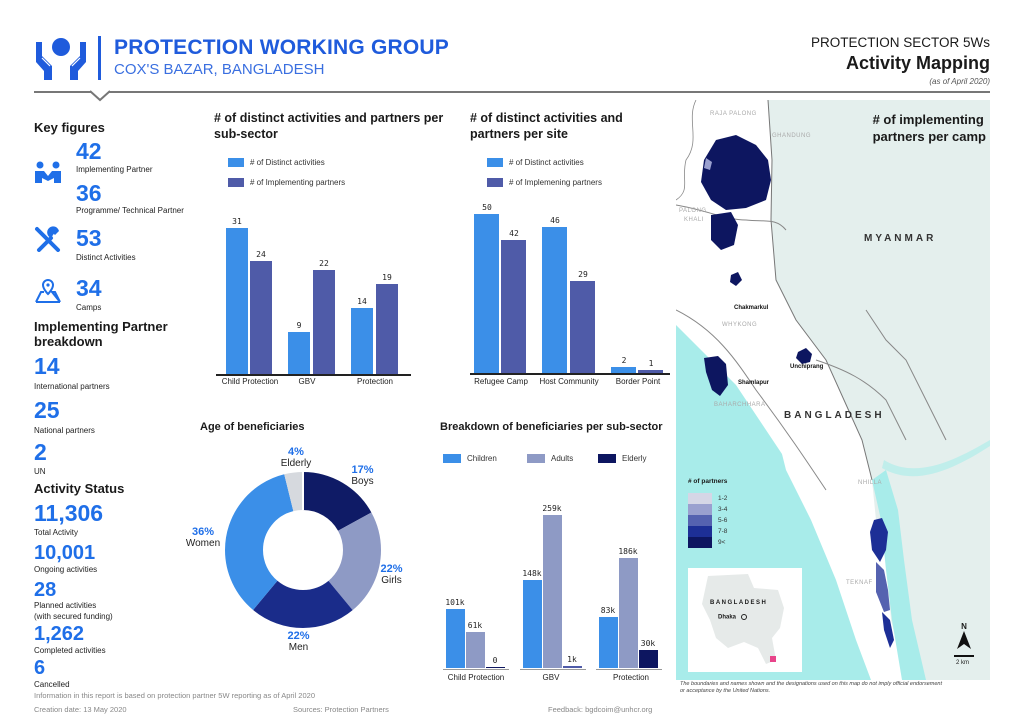 The height and width of the screenshot is (724, 1024). I want to click on legend-label: Adults, so click(562, 458).